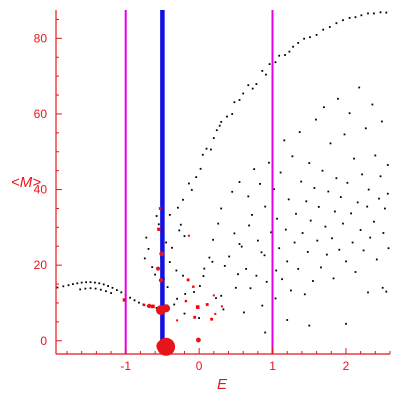 The height and width of the screenshot is (400, 400). I want to click on y-tick-label: 40, so click(41, 190).